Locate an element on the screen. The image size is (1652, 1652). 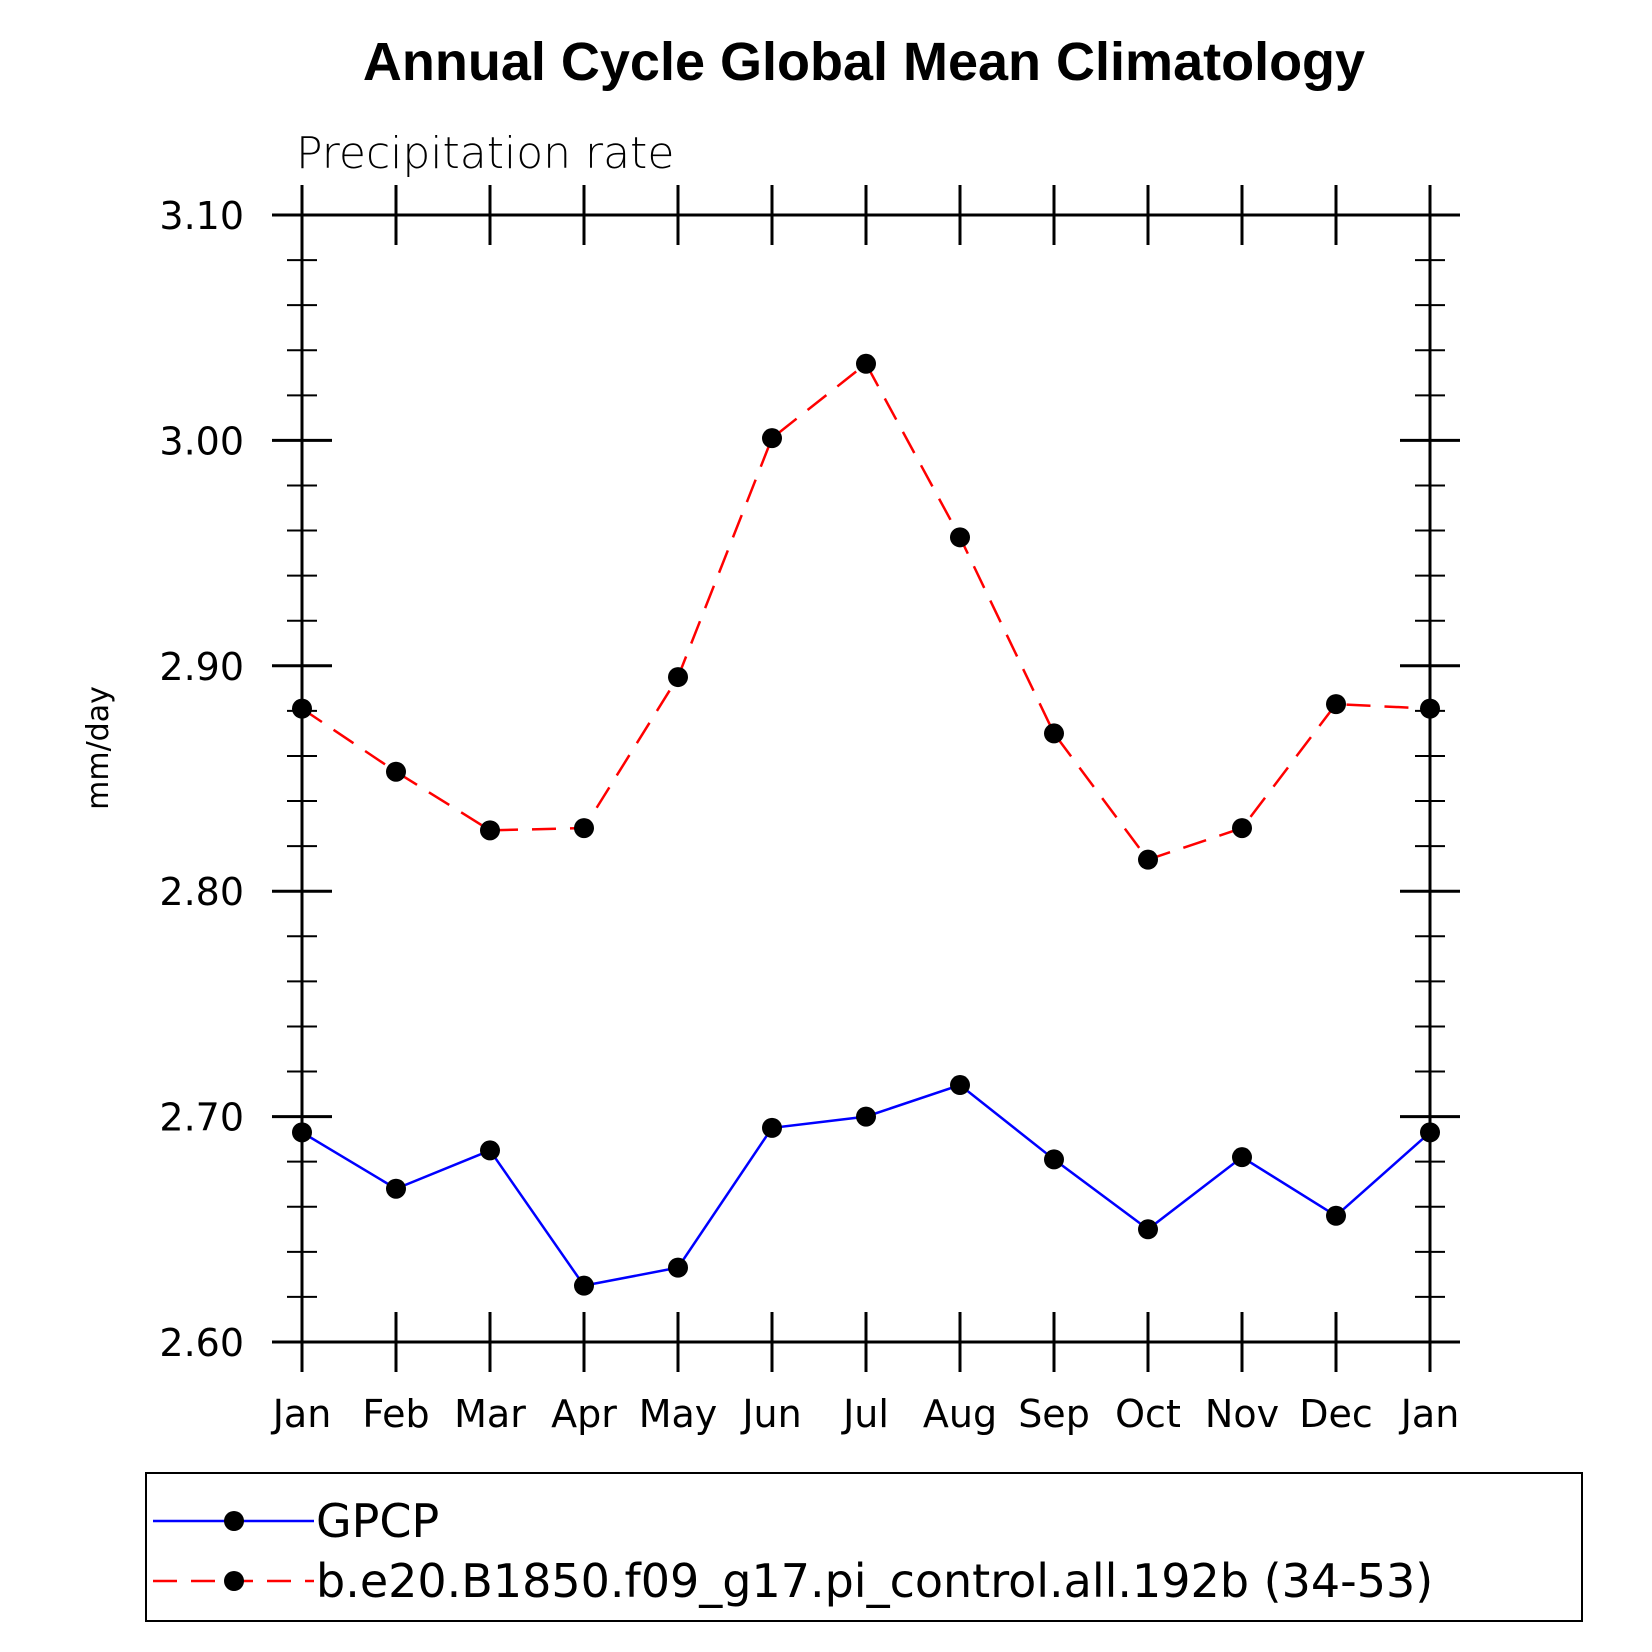
x-tick-label: Sep is located at coordinates (1054, 1414).